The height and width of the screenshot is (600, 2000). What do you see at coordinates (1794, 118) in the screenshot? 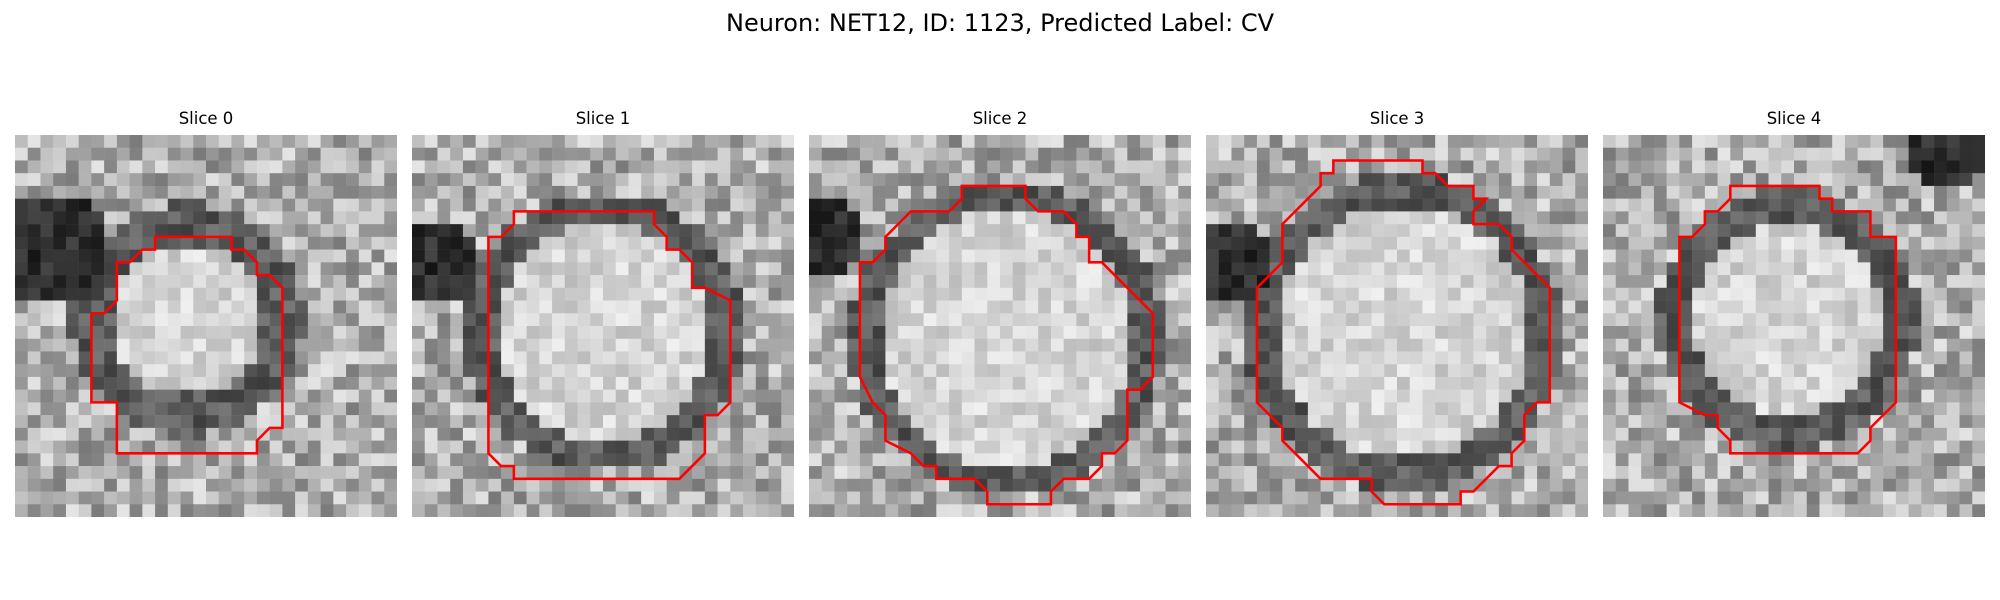
I see `slice-title: Slice 4` at bounding box center [1794, 118].